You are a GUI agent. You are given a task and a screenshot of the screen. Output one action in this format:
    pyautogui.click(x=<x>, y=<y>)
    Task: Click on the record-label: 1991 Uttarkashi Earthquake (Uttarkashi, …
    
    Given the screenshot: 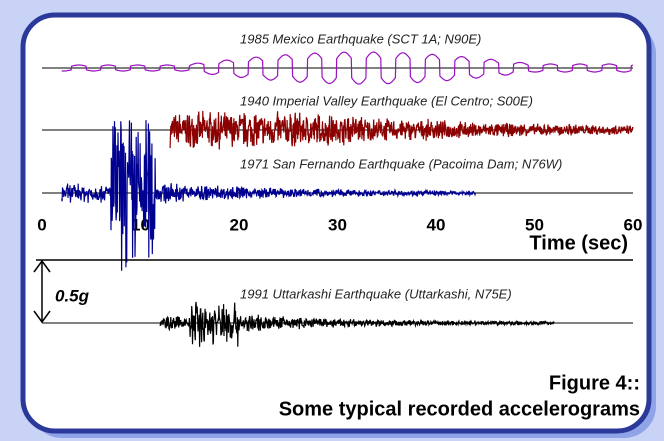 What is the action you would take?
    pyautogui.click(x=376, y=293)
    